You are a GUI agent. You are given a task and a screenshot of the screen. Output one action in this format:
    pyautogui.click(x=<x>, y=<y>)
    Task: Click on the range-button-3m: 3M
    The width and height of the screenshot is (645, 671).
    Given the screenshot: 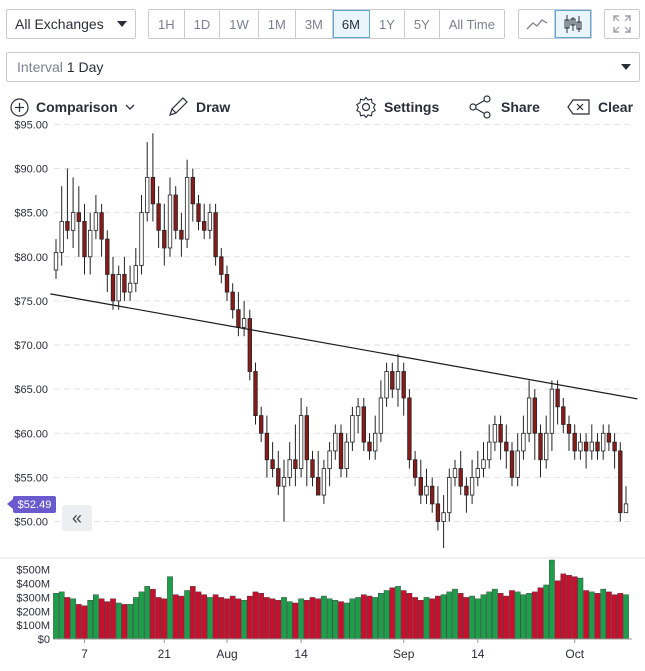 What is the action you would take?
    pyautogui.click(x=314, y=24)
    